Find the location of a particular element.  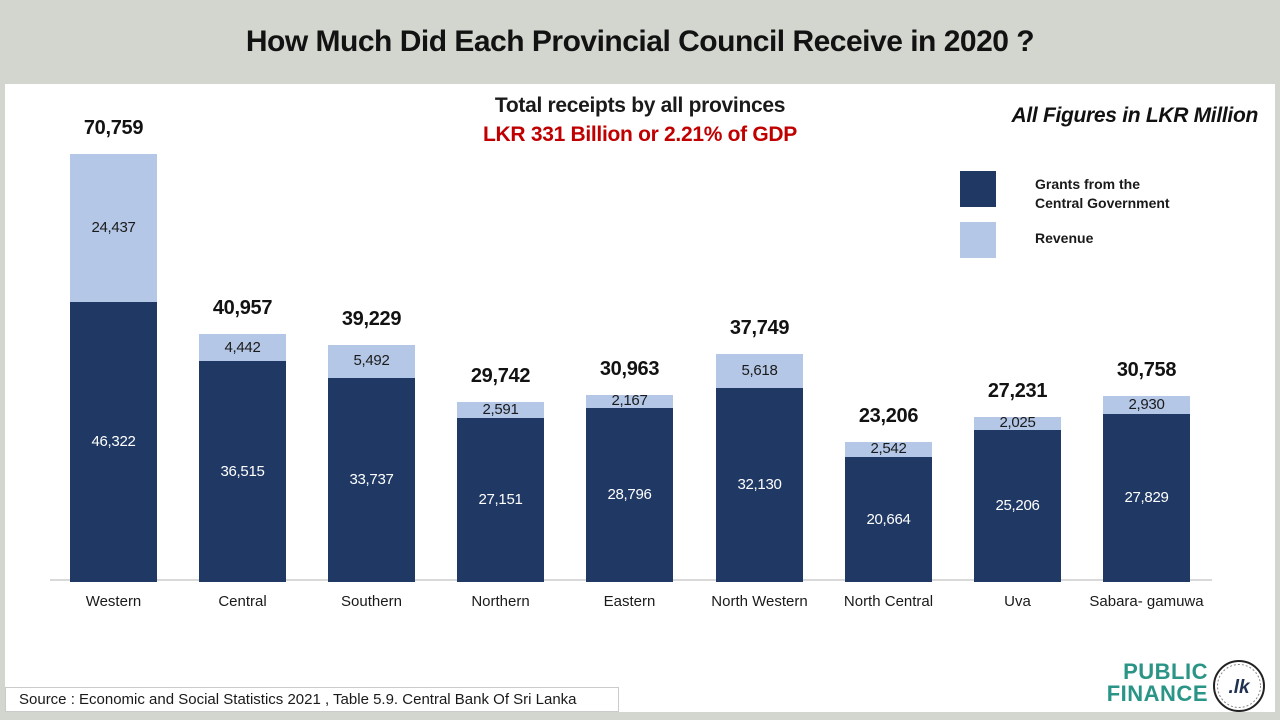

legend-label-revenue: Revenue is located at coordinates (1064, 238).